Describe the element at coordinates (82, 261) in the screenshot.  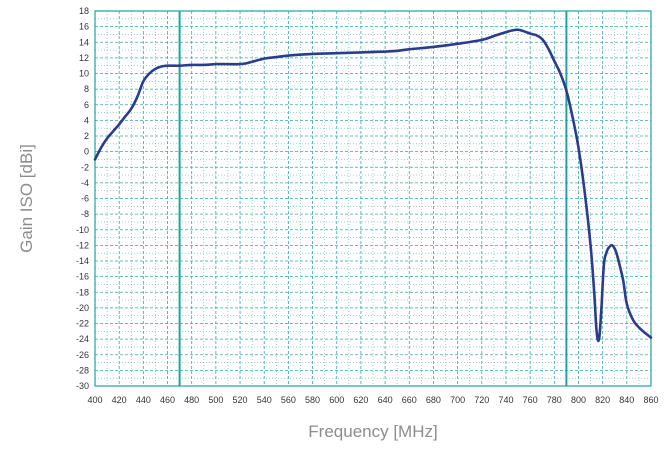
I see `y-tick-label: -14` at that location.